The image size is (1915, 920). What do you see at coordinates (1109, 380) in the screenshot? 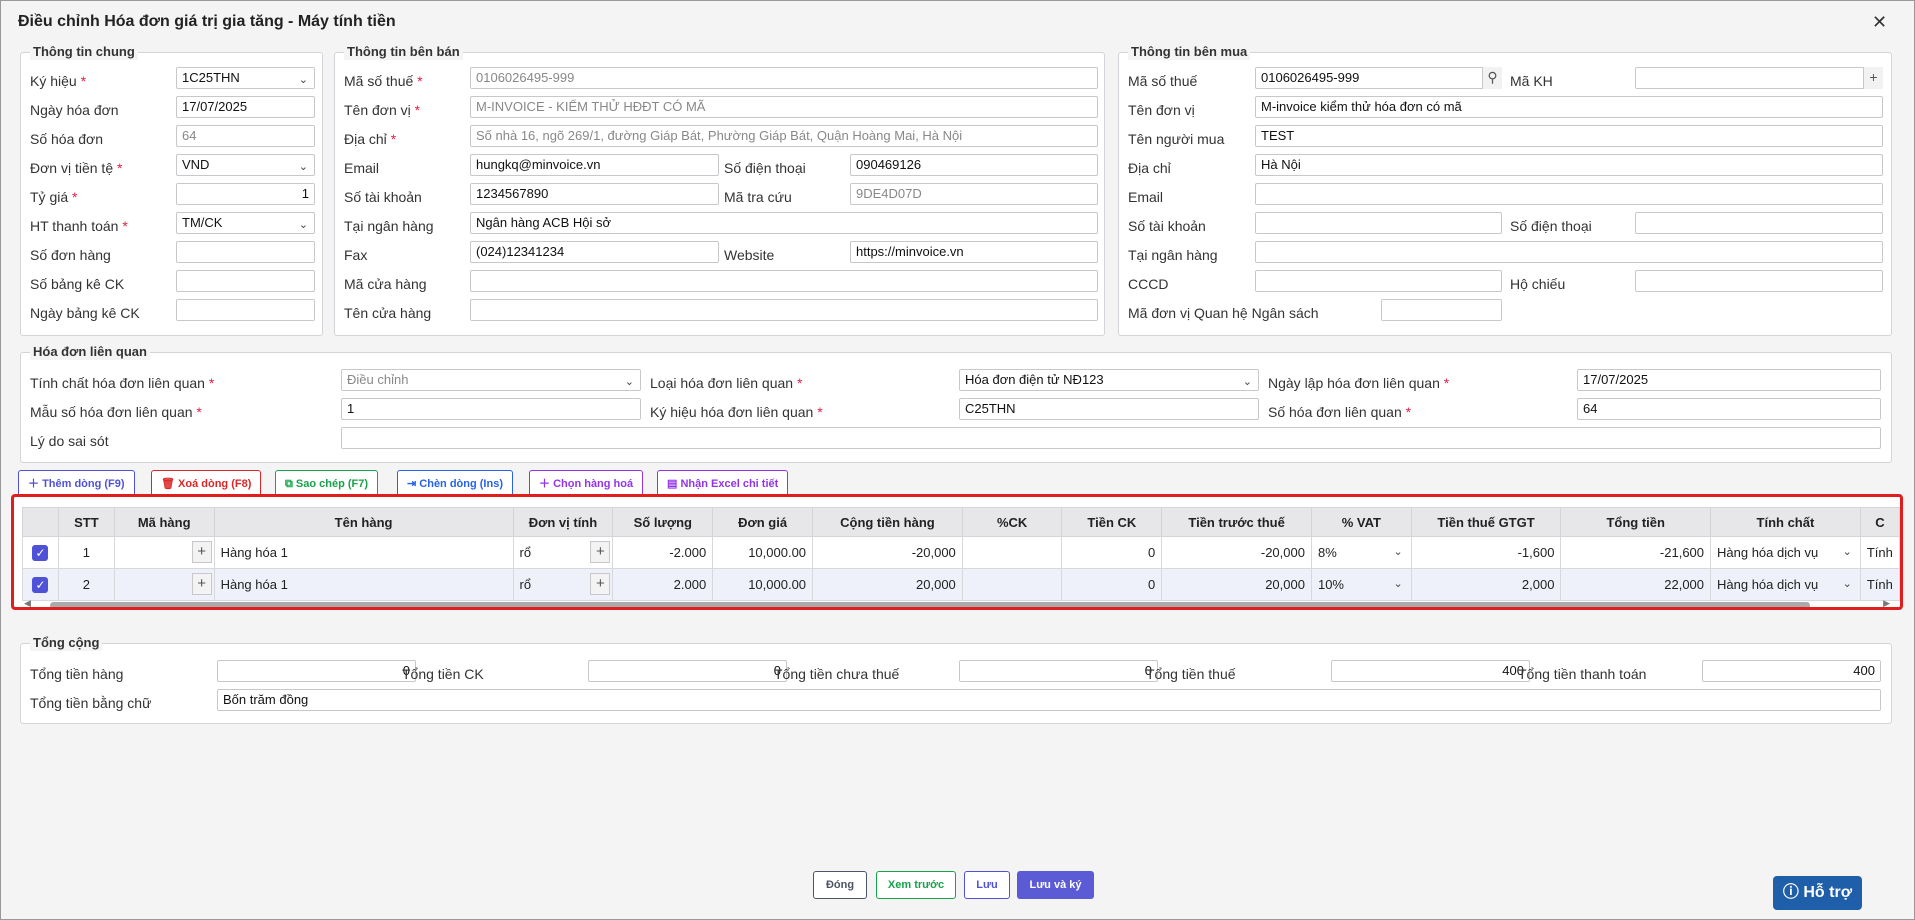
I see `related-type-select: Hóa đơn điện tử NĐ123 ⌄` at bounding box center [1109, 380].